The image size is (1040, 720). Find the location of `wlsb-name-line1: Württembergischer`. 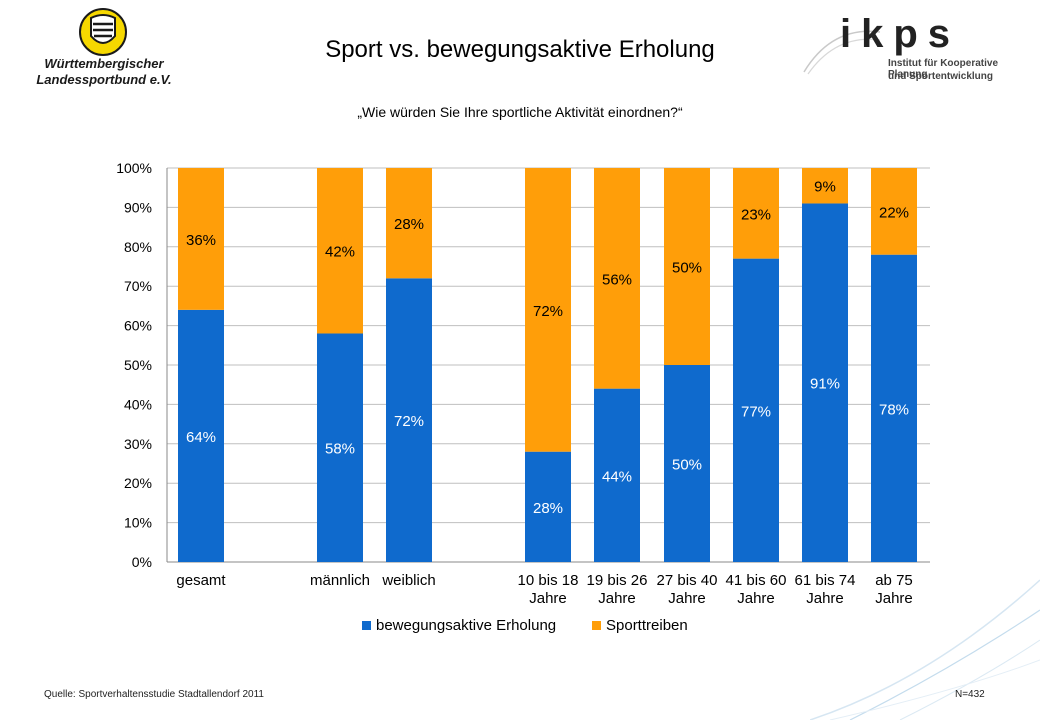

wlsb-name-line1: Württembergischer is located at coordinates (104, 63).